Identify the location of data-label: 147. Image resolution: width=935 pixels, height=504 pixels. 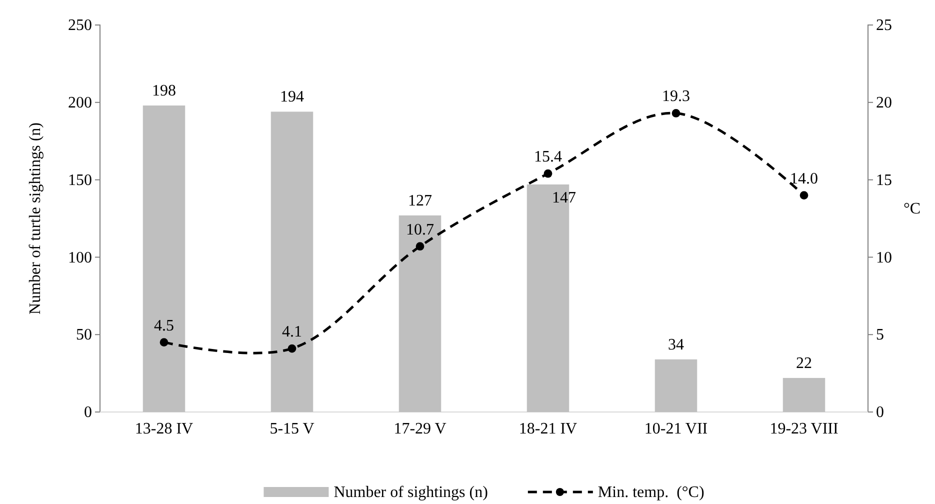
(564, 197).